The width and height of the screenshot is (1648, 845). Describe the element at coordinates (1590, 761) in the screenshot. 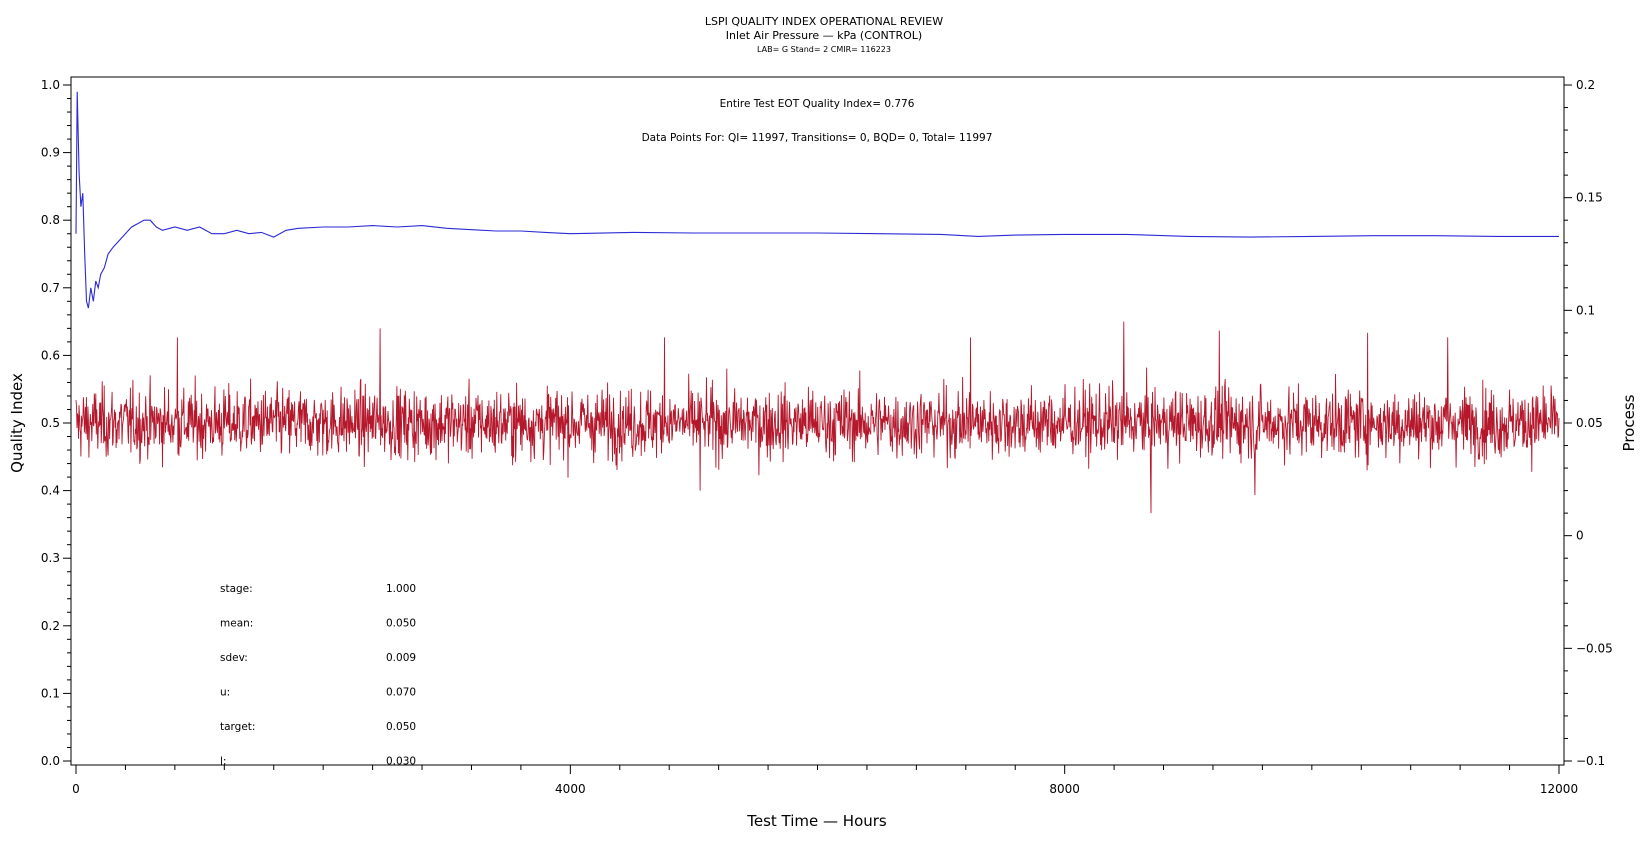

I see `y2-tick-label: −0.1` at that location.